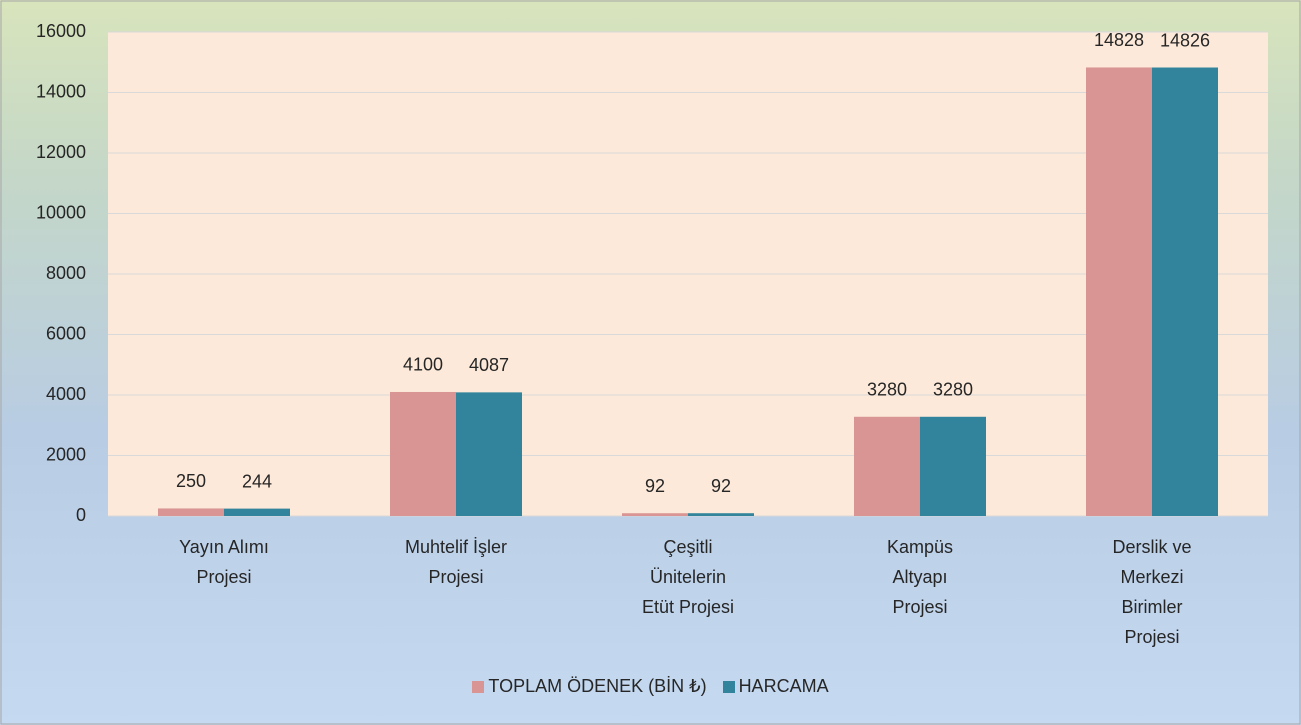 The width and height of the screenshot is (1301, 725). What do you see at coordinates (191, 481) in the screenshot?
I see `data-label: 250` at bounding box center [191, 481].